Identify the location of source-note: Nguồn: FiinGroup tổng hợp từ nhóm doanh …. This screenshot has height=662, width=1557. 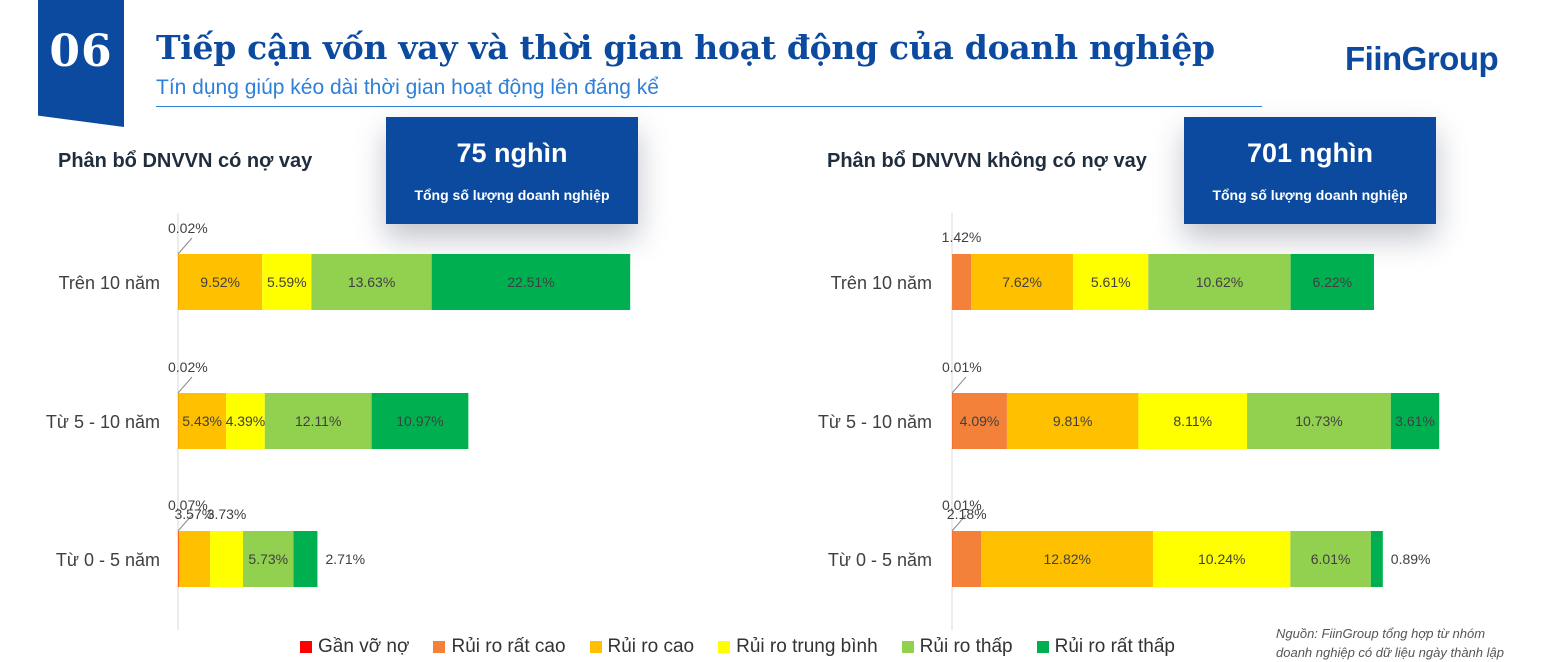
(1390, 643).